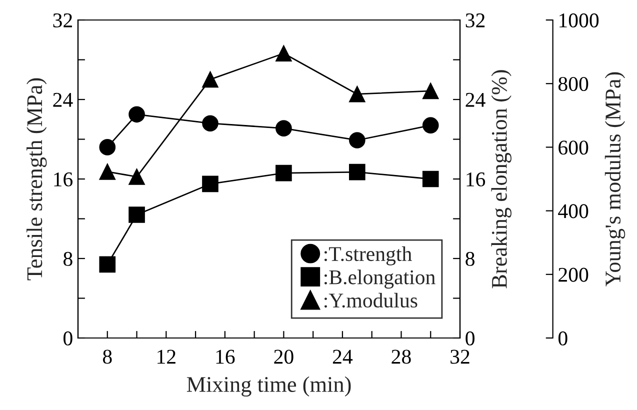 The image size is (637, 410). I want to click on y3-tick-label: 400, so click(573, 211).